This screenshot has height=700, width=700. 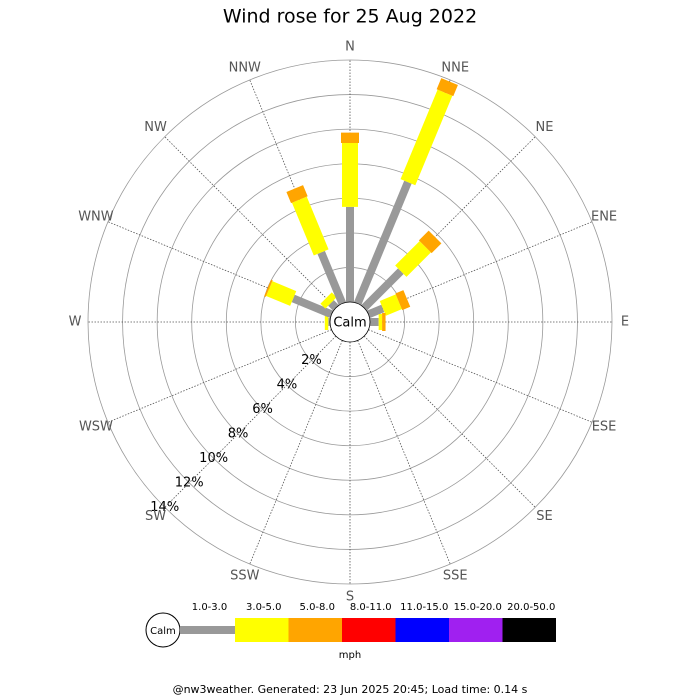 What do you see at coordinates (350, 17) in the screenshot?
I see `chart-title: Wind rose for 25 Aug 2022` at bounding box center [350, 17].